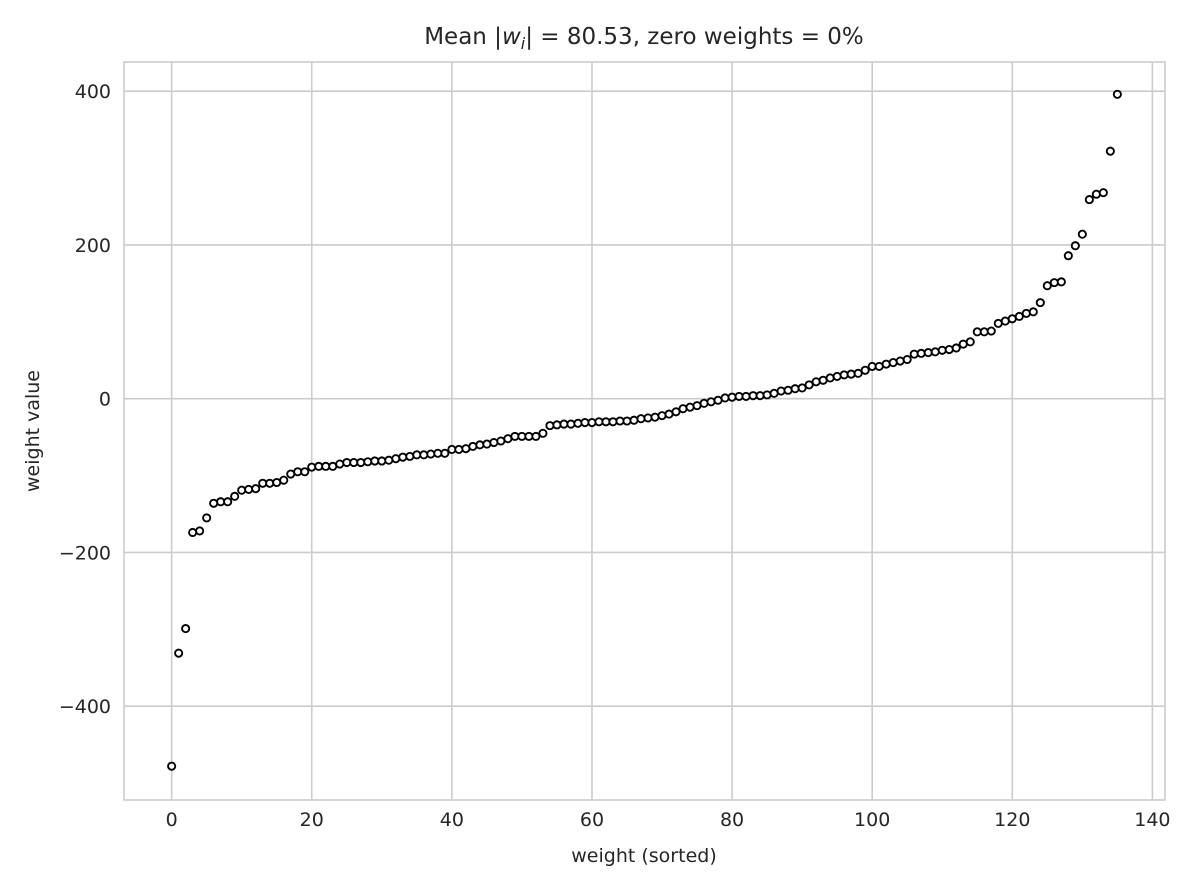  What do you see at coordinates (105, 400) in the screenshot?
I see `y-tick-label: 0` at bounding box center [105, 400].